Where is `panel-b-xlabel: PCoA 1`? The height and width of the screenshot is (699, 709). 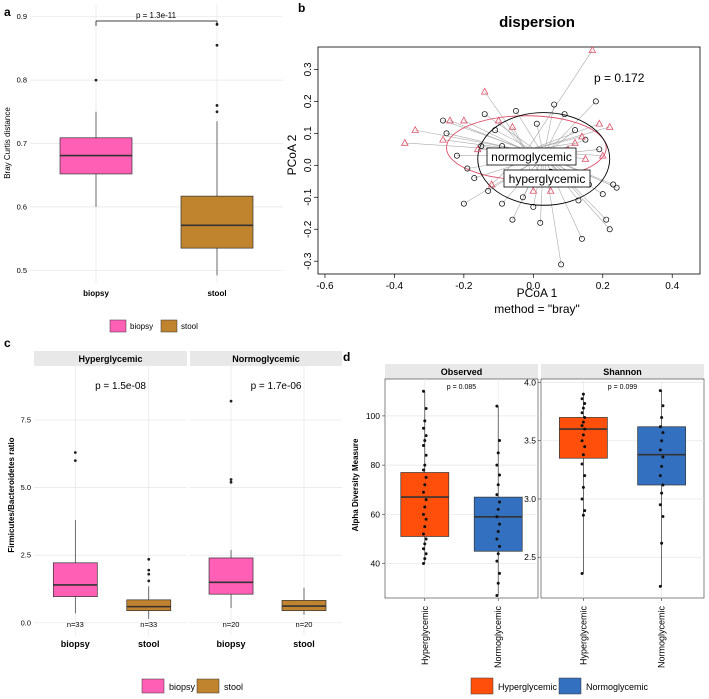 panel-b-xlabel: PCoA 1 is located at coordinates (537, 293).